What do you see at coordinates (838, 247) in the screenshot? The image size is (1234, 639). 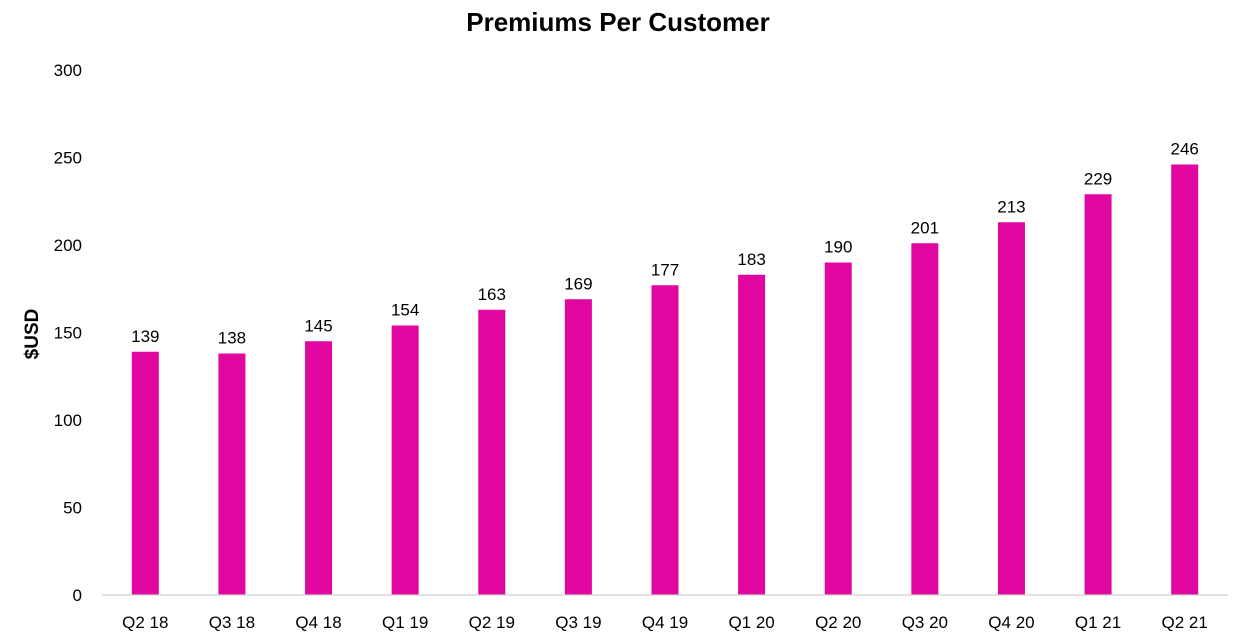 I see `data-label: 190` at bounding box center [838, 247].